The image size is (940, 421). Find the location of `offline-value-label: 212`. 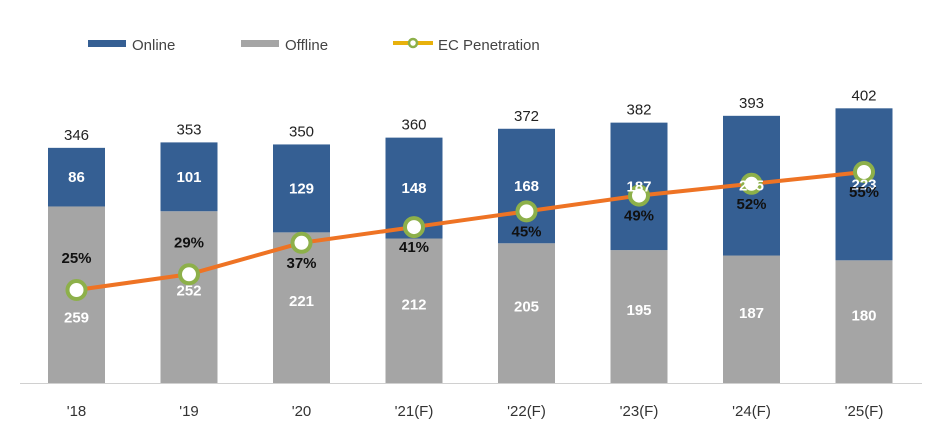

offline-value-label: 212 is located at coordinates (413, 304).